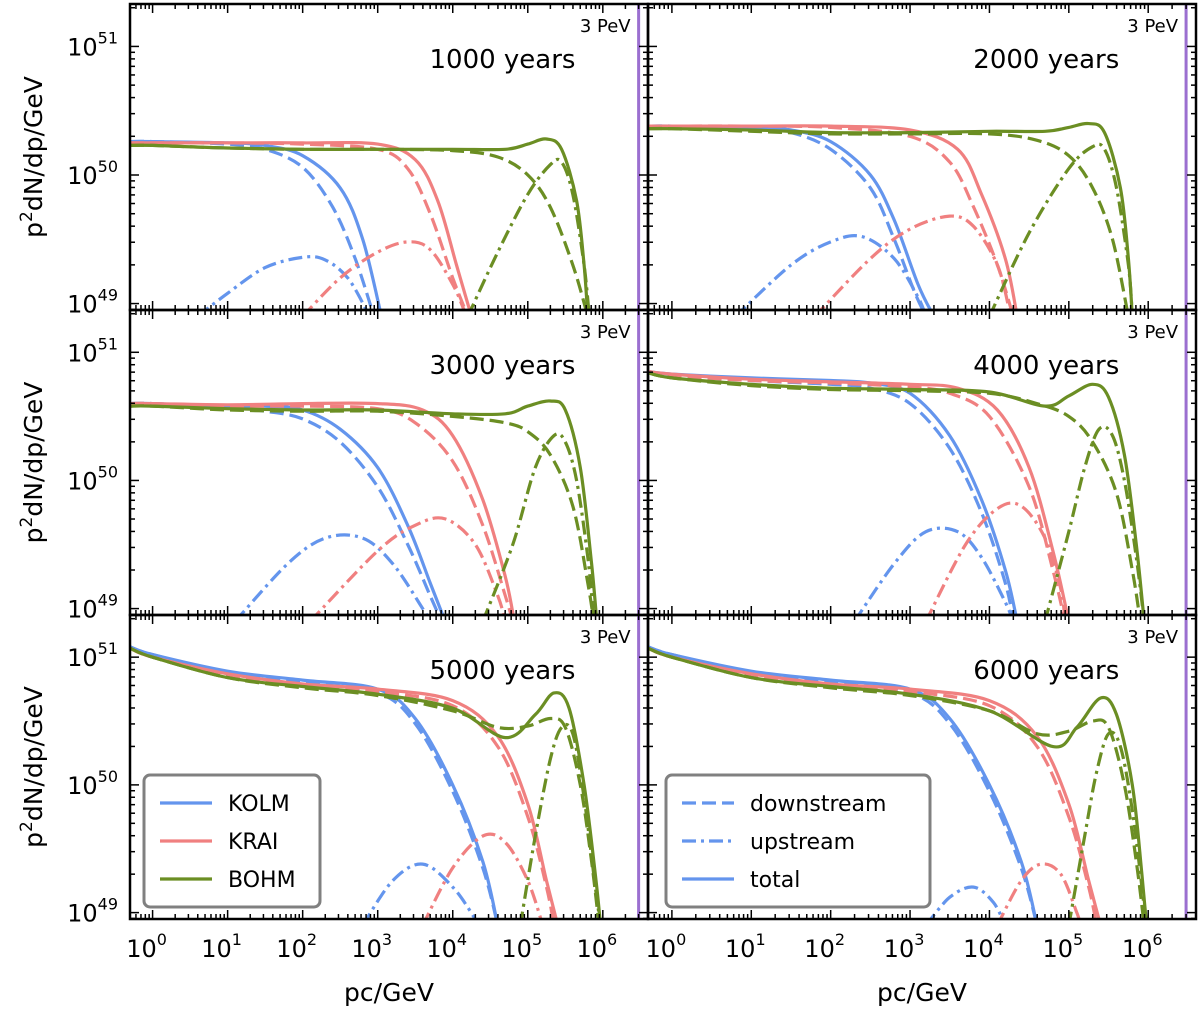  I want to click on legend-models: KOLM KRAI BOHM, so click(232, 841).